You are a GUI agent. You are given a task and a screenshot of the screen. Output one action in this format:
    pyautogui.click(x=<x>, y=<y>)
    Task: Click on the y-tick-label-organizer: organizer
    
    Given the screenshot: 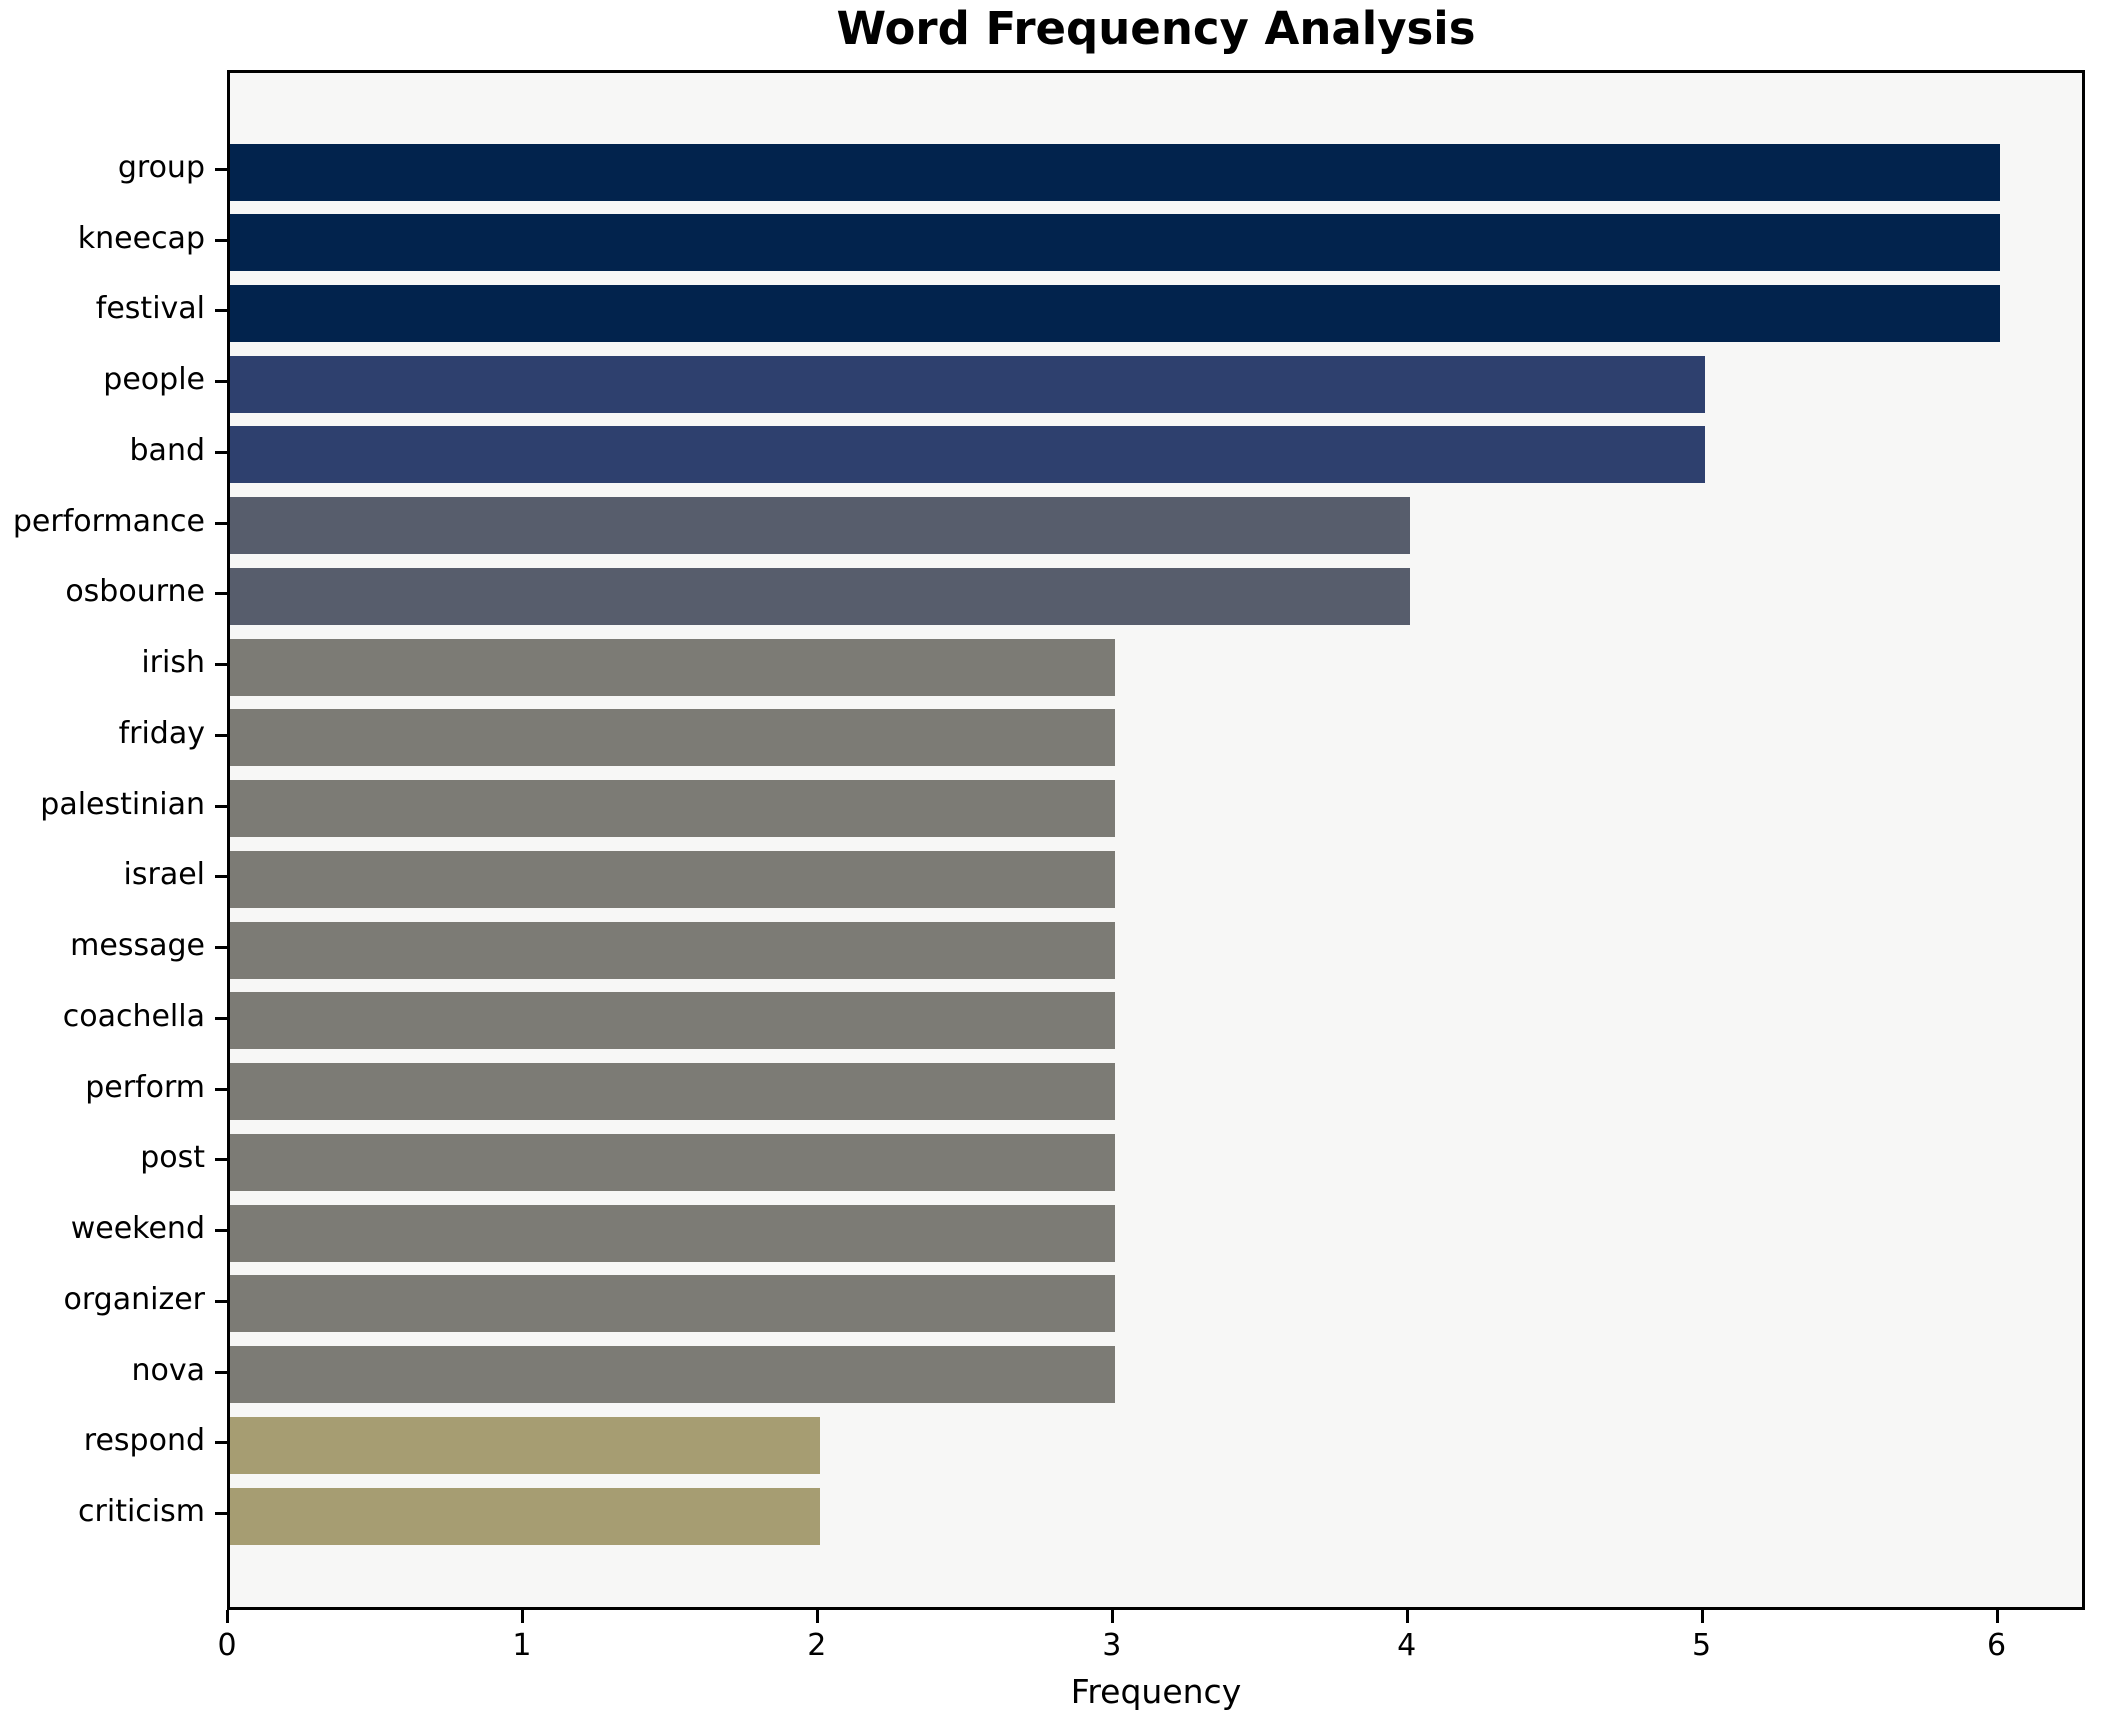 What is the action you would take?
    pyautogui.click(x=134, y=1299)
    